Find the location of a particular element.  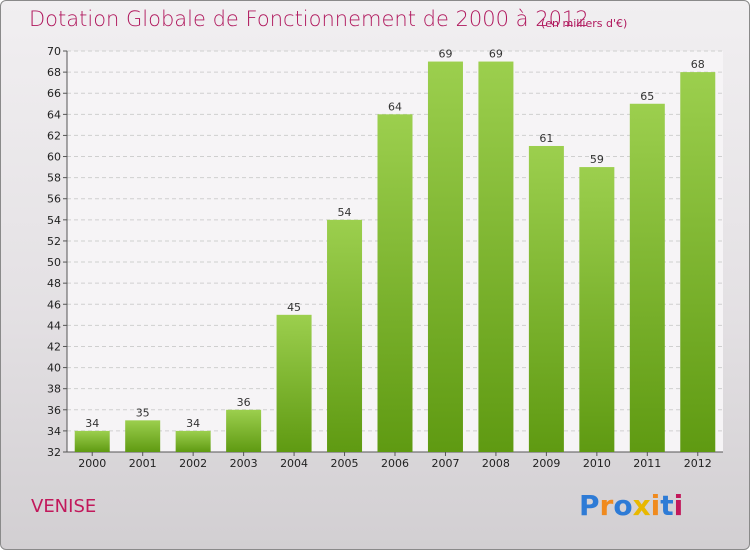

chart-subtitle: (en milliers d'€) is located at coordinates (584, 23).